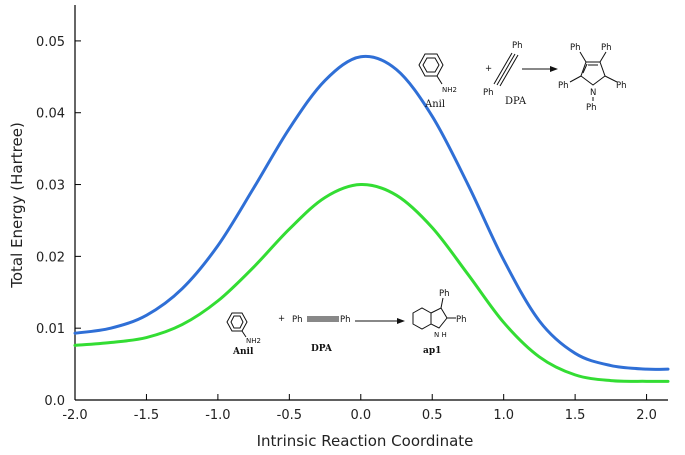  I want to click on y-tick-label: 0.03, so click(50, 186).